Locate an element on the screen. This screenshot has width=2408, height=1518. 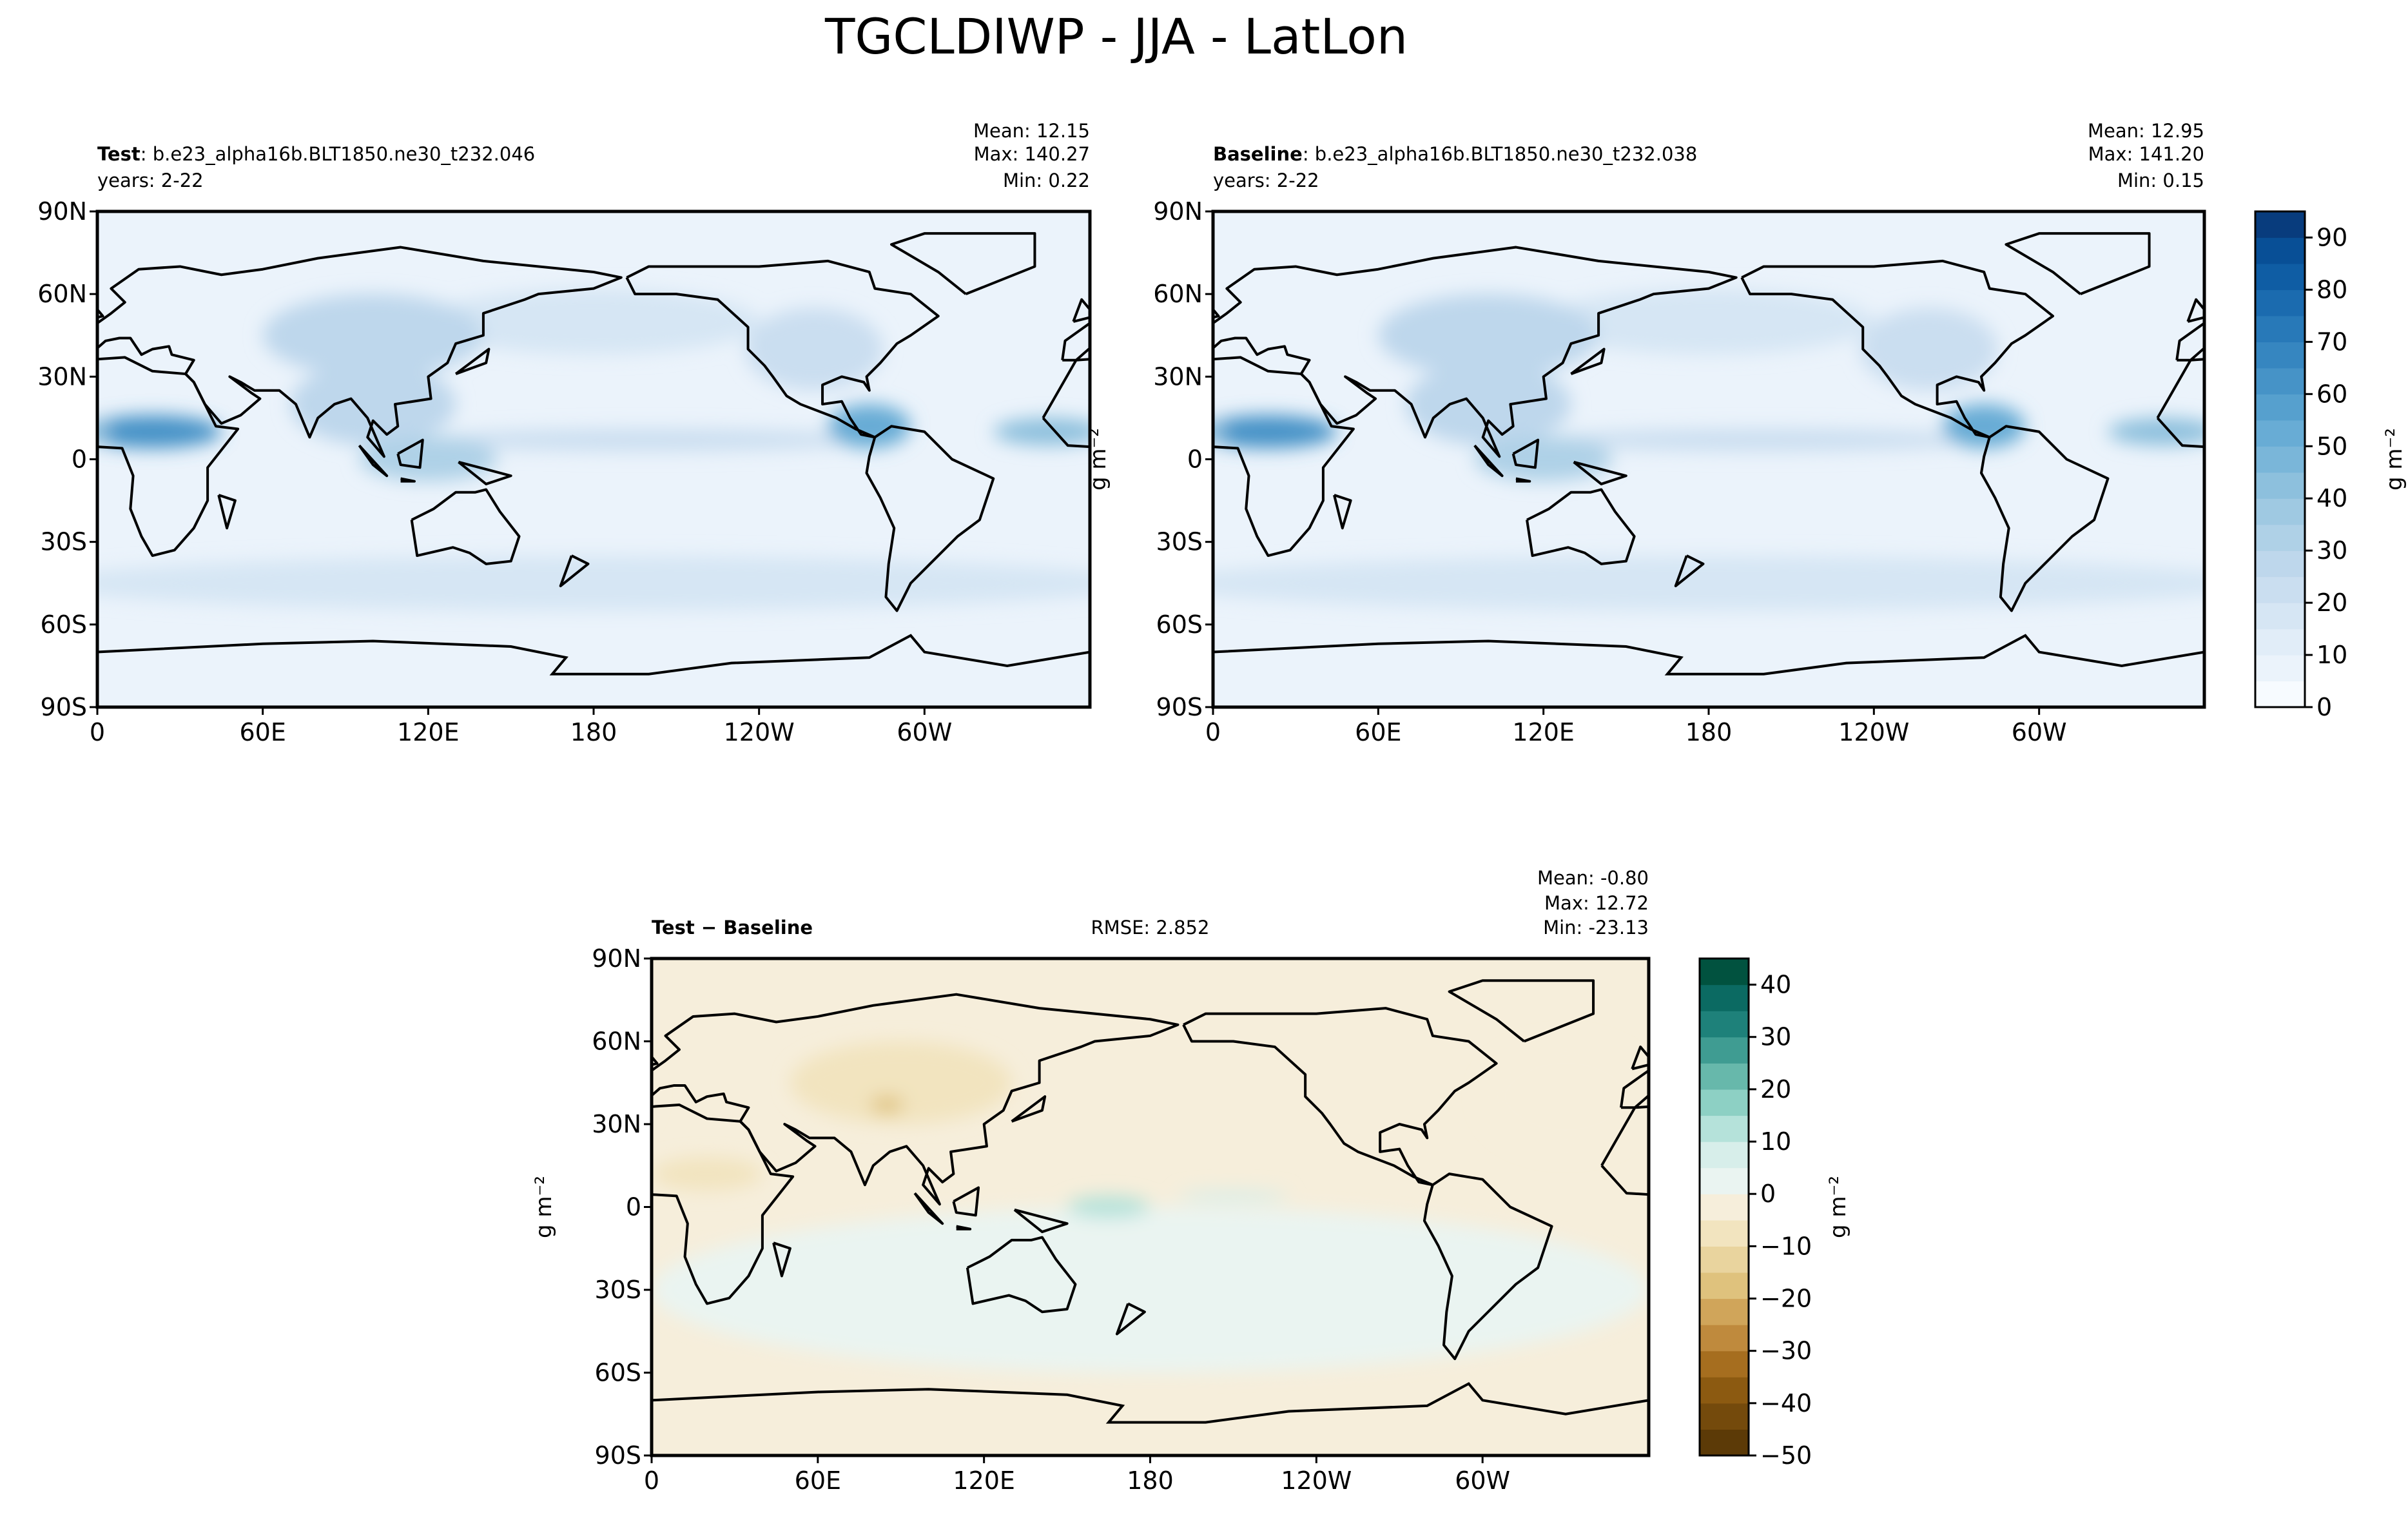
colorbar-tick-label: 50 is located at coordinates (2331, 446).